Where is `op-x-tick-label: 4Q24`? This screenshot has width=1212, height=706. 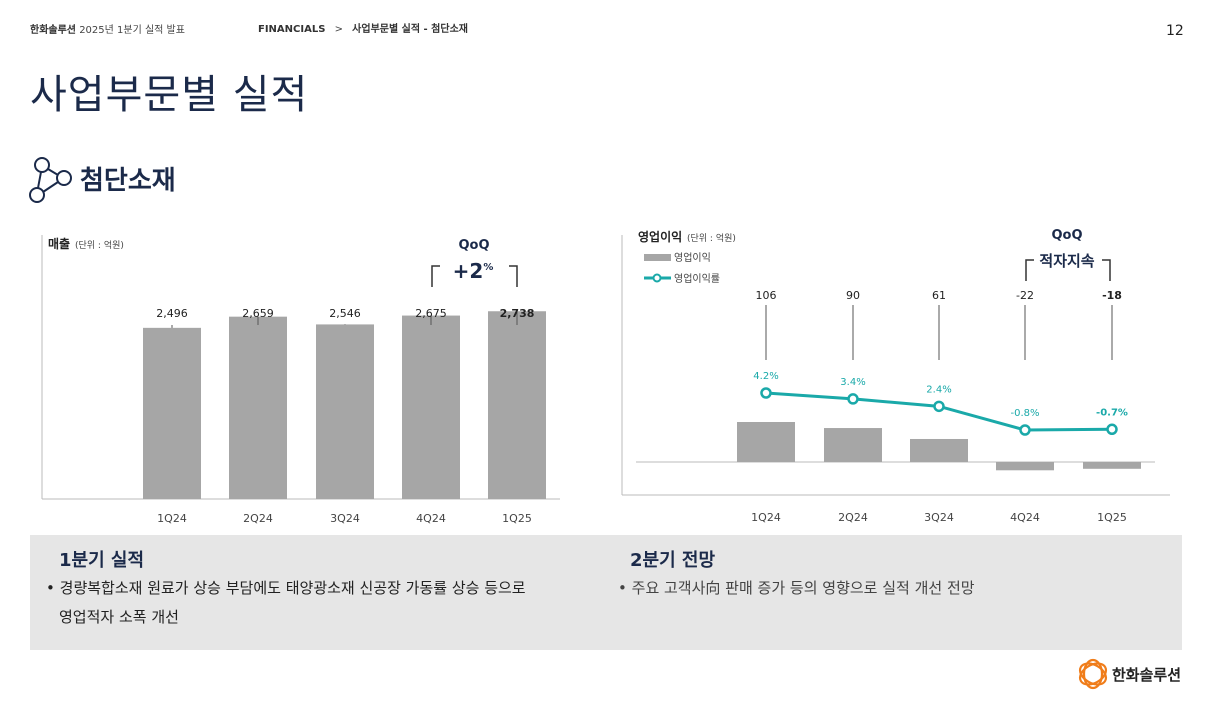 op-x-tick-label: 4Q24 is located at coordinates (1025, 517).